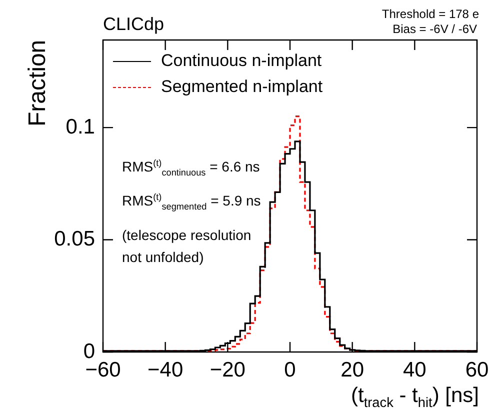  Describe the element at coordinates (430, 14) in the screenshot. I see `text: Threshold = 178 e` at that location.